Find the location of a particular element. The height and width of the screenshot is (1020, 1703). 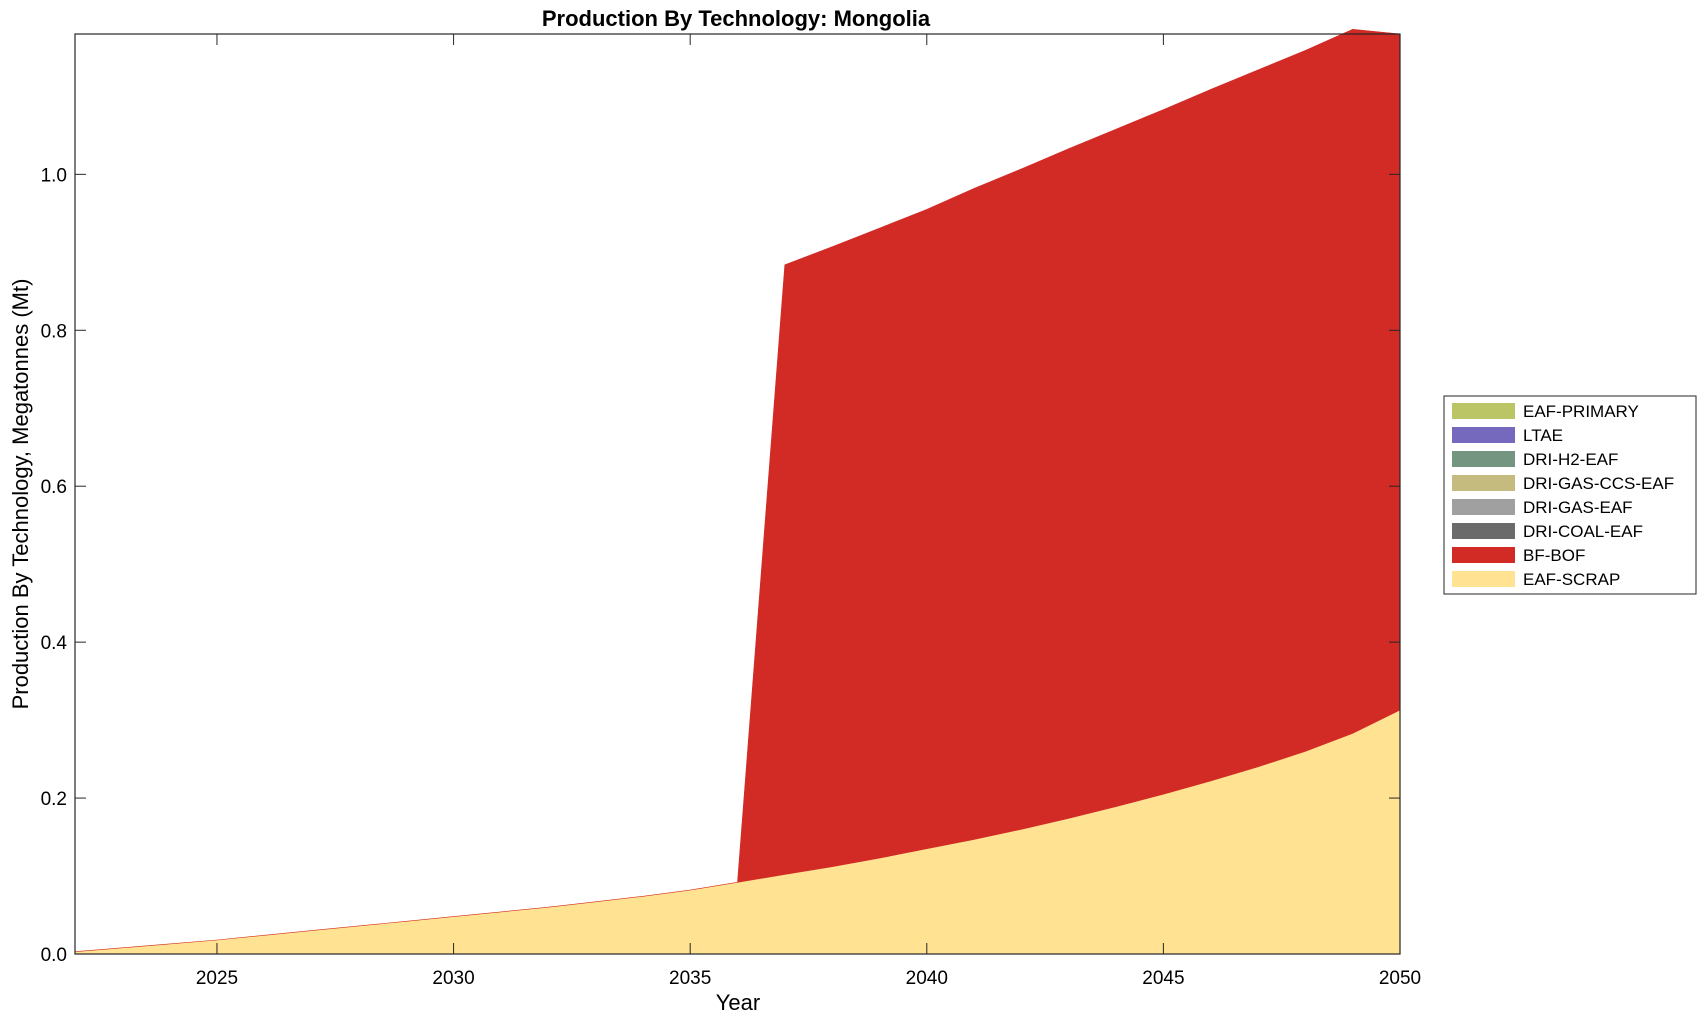

x-tick-label: 2050 is located at coordinates (1400, 978).